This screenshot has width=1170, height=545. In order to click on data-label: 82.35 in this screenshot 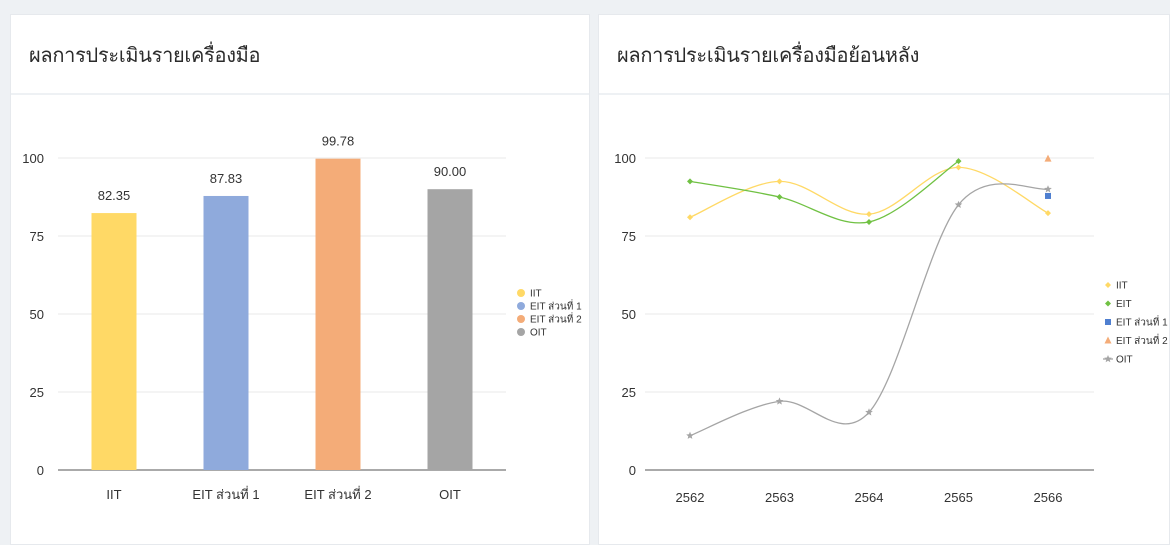, I will do `click(114, 195)`.